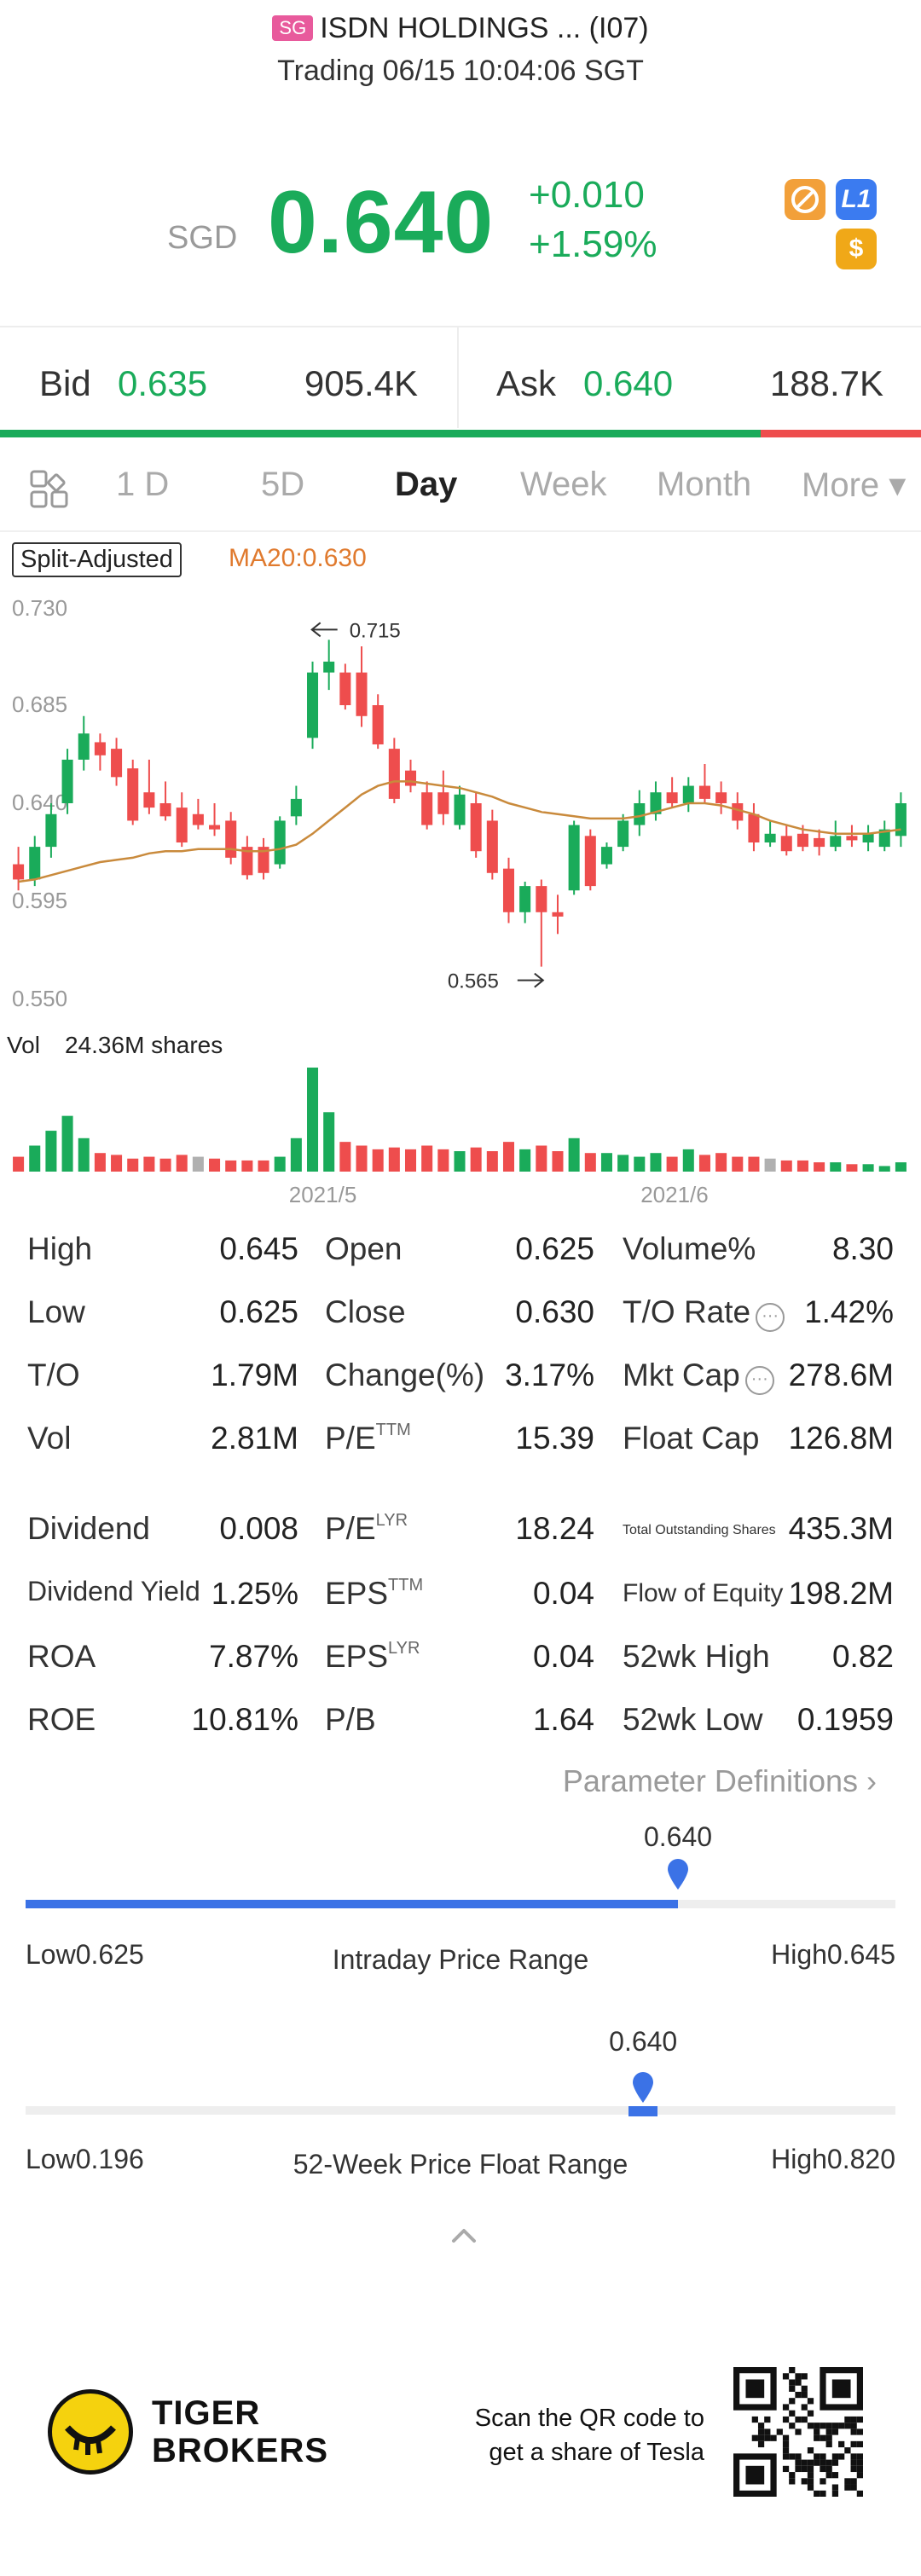 This screenshot has height=2576, width=921. Describe the element at coordinates (315, 630) in the screenshot. I see `high-arrow-head` at that location.